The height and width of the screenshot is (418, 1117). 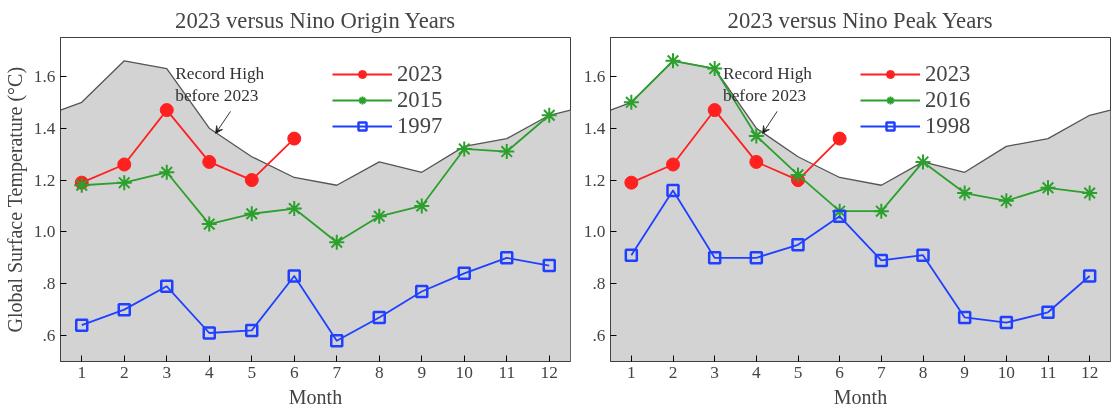 What do you see at coordinates (315, 20) in the screenshot?
I see `chart-title: 2023 versus Nino Origin Years` at bounding box center [315, 20].